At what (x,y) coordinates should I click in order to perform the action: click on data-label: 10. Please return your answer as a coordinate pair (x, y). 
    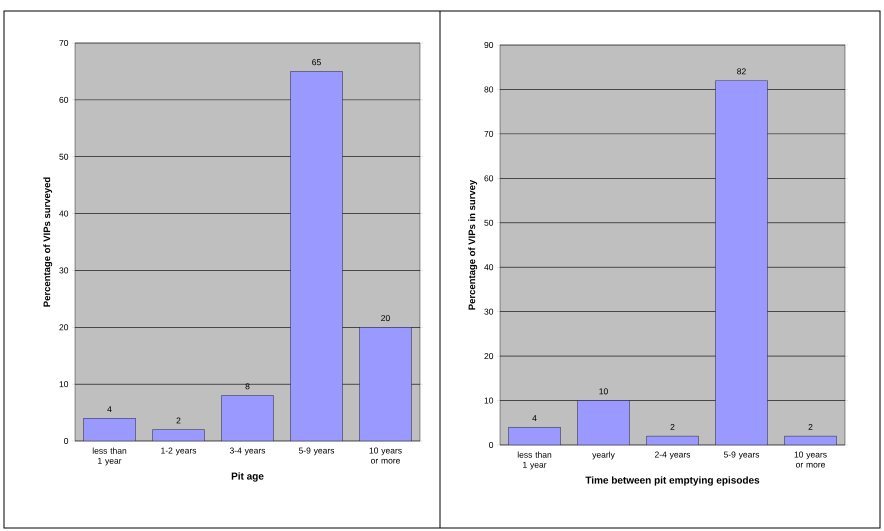
    Looking at the image, I should click on (603, 391).